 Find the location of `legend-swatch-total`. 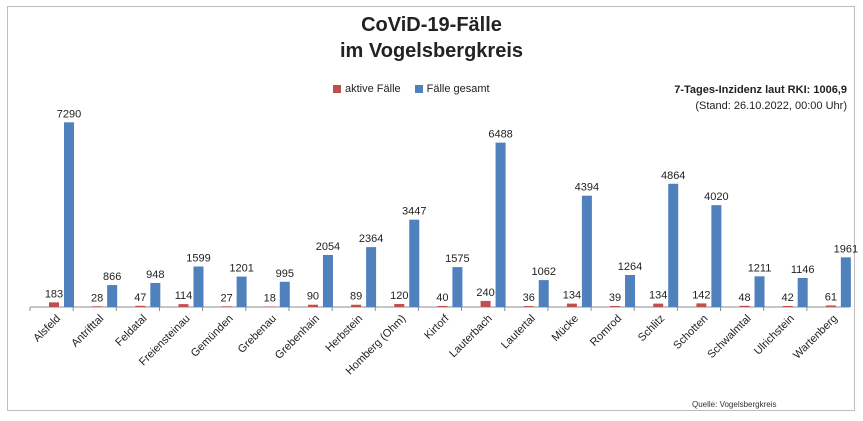

legend-swatch-total is located at coordinates (418, 89).